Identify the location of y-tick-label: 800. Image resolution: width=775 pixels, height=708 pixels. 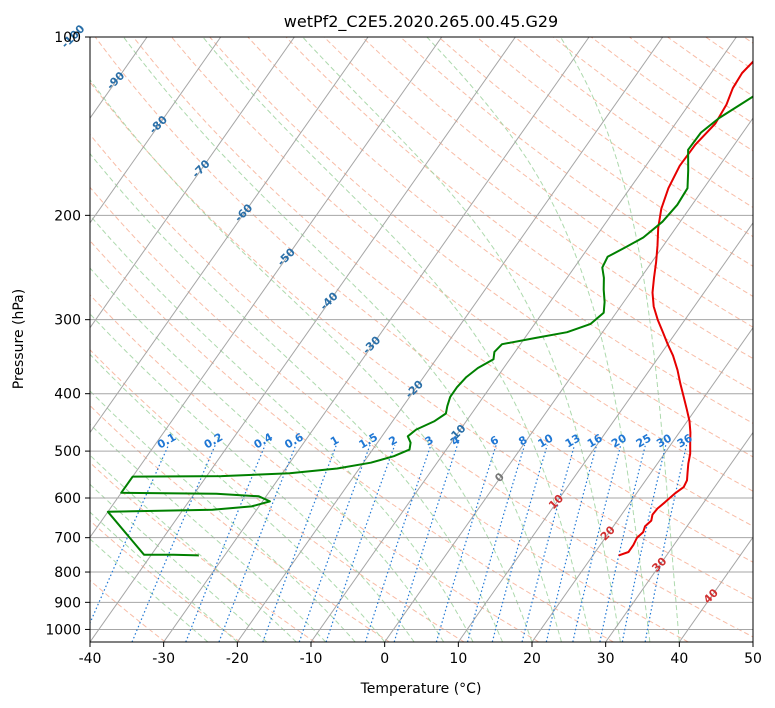
(67, 573).